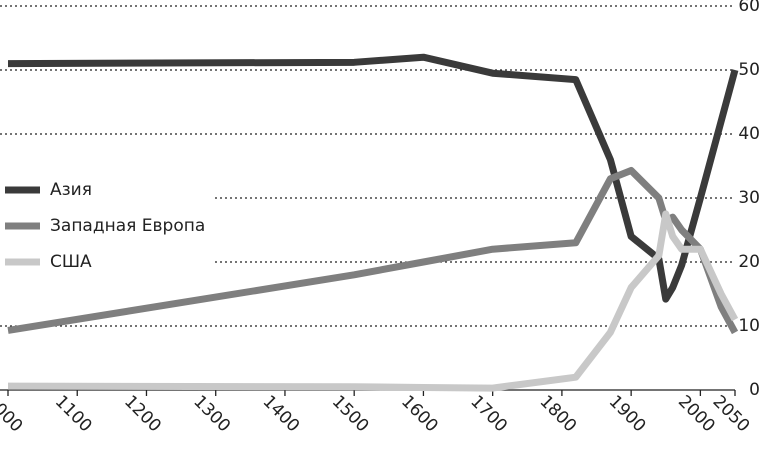 The image size is (770, 454). What do you see at coordinates (350, 414) in the screenshot?
I see `x-tick-label: 1500` at bounding box center [350, 414].